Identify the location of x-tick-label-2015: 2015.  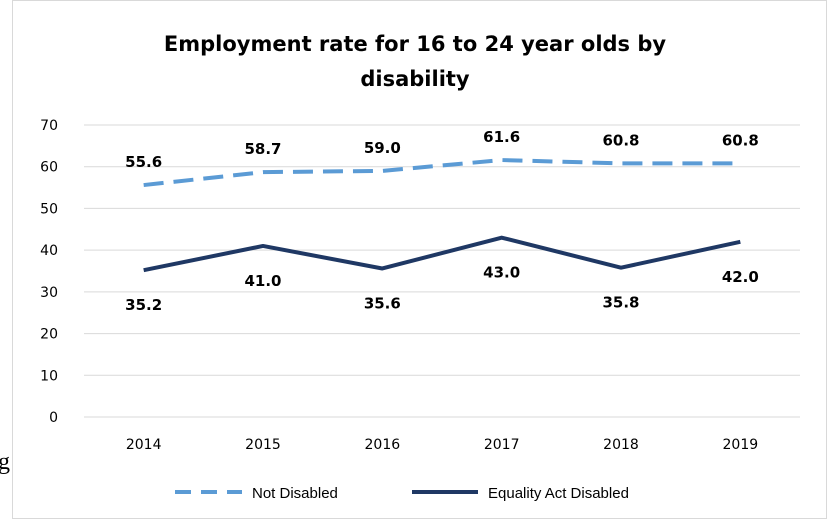
(263, 445).